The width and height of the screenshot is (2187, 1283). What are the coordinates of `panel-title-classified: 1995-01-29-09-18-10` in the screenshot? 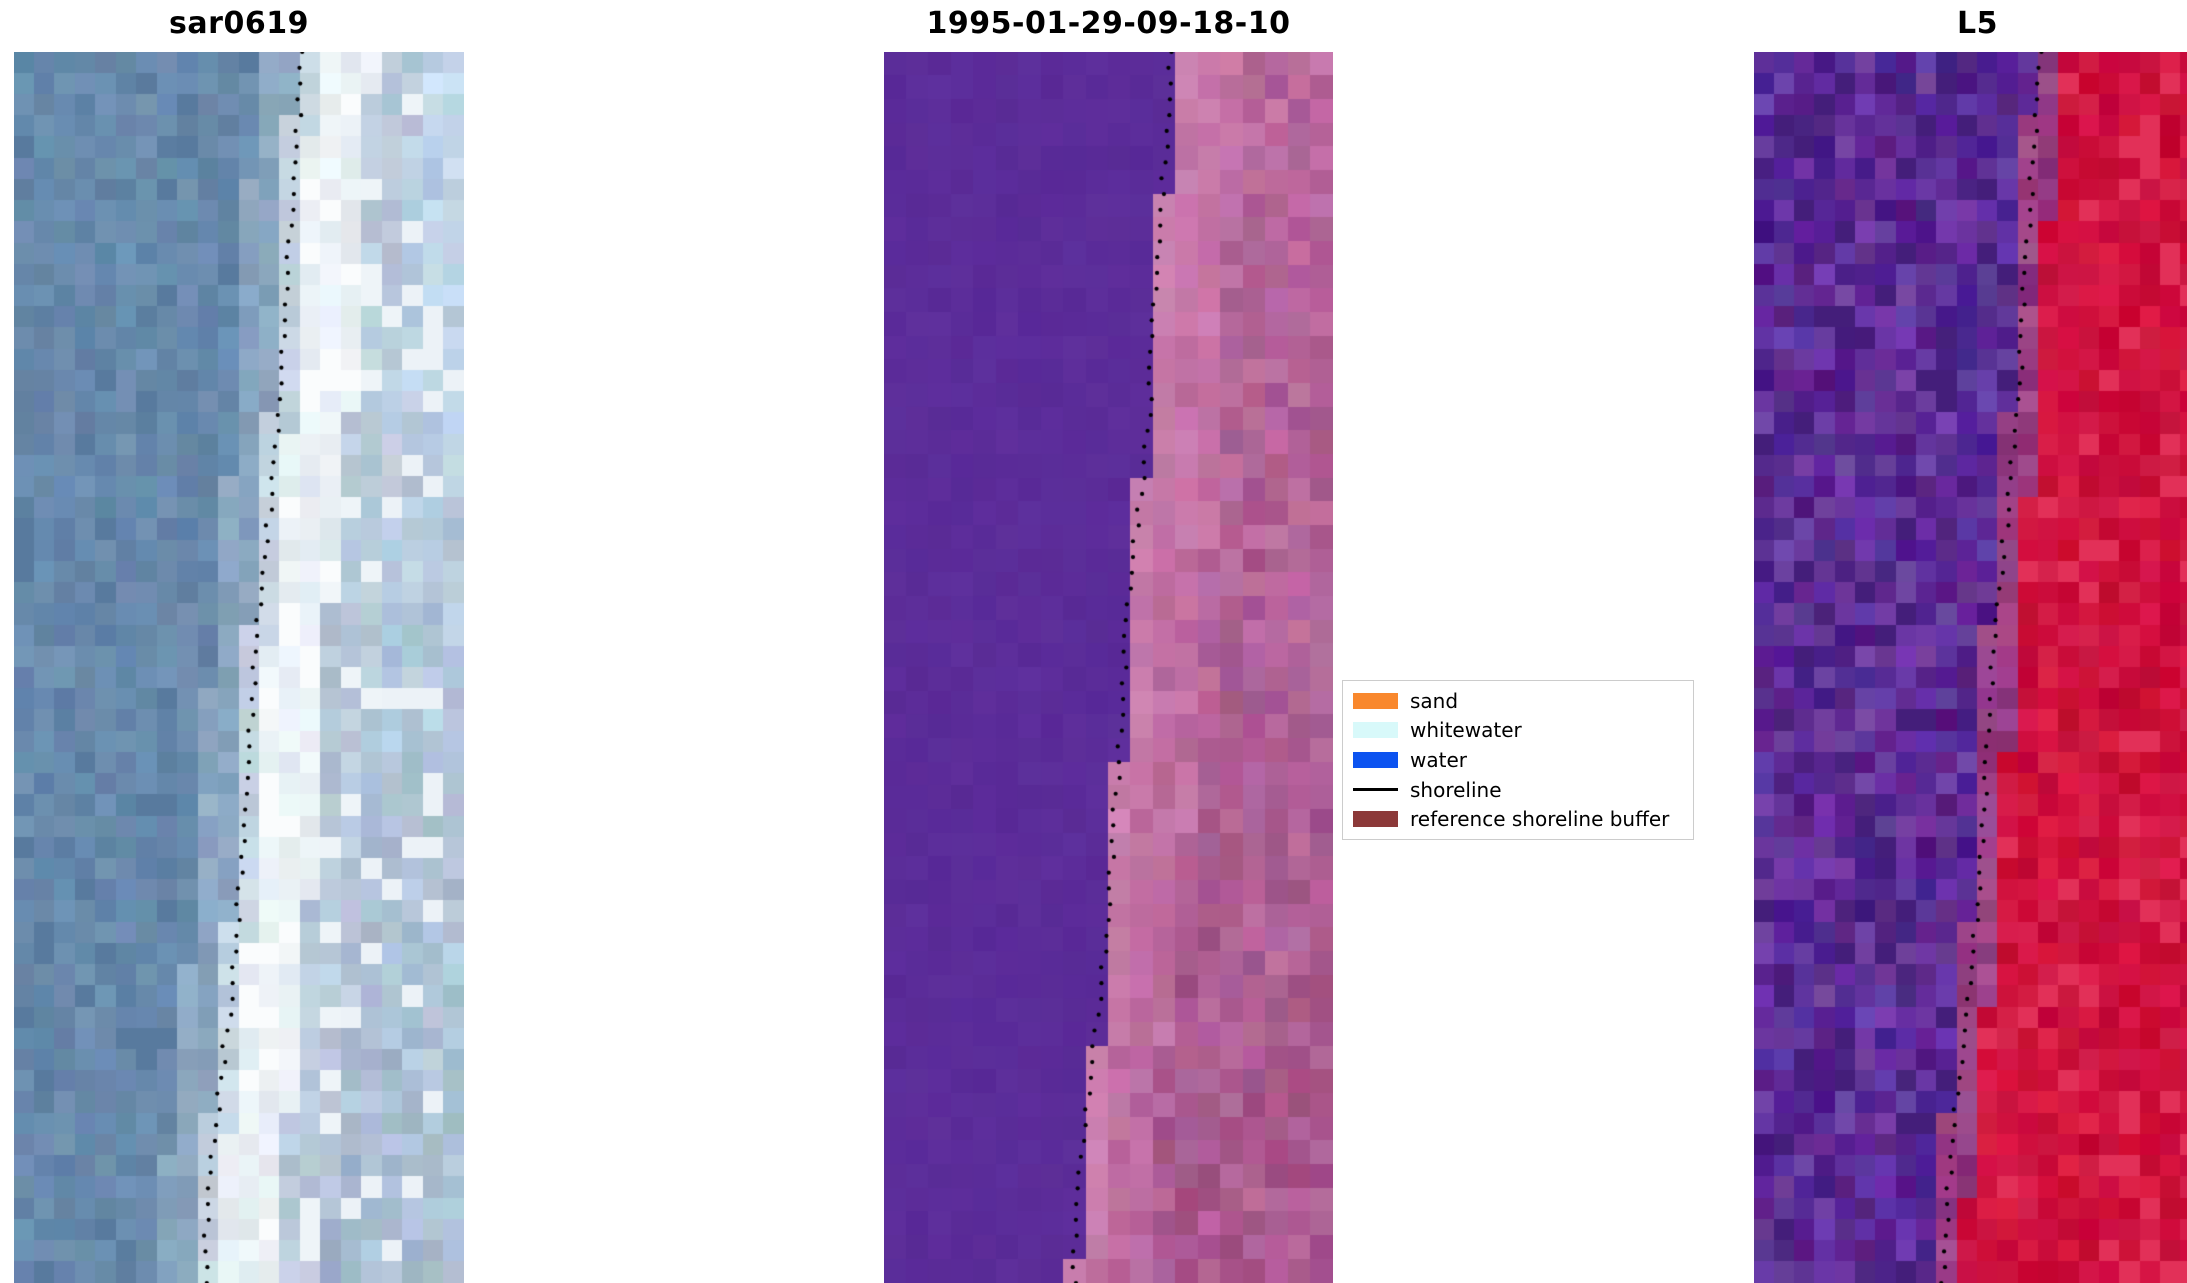 It's located at (1108, 23).